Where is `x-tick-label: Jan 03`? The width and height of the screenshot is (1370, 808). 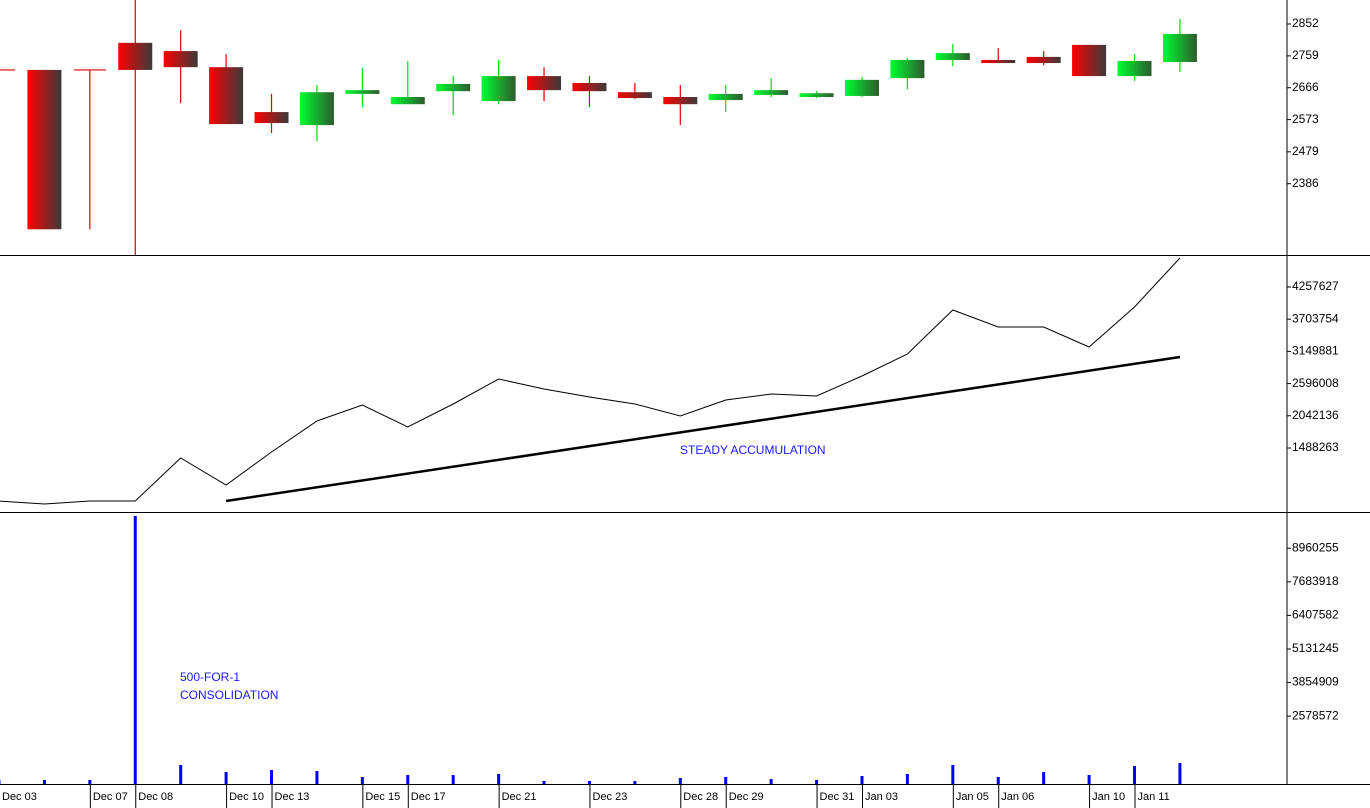 x-tick-label: Jan 03 is located at coordinates (881, 797).